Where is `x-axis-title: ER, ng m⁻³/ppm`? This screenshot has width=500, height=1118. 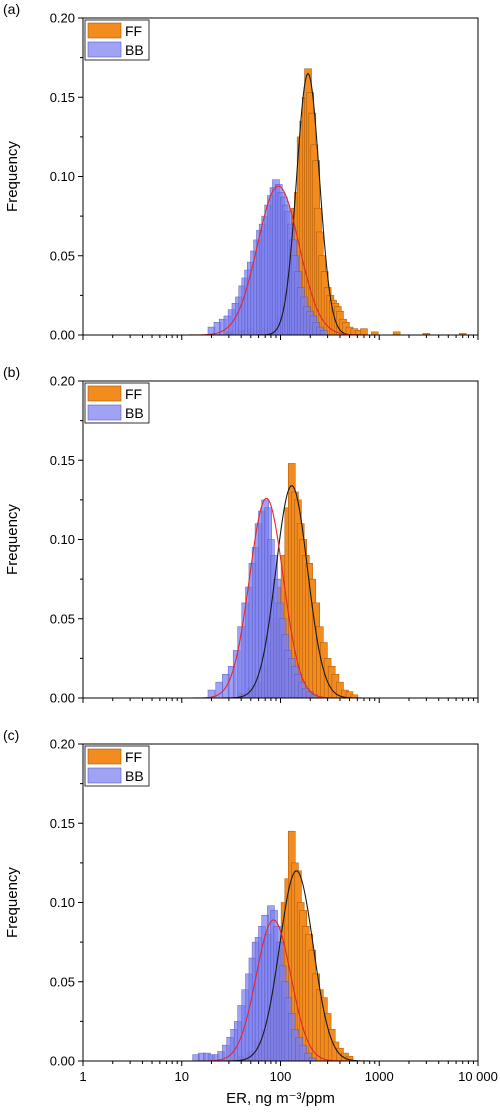 x-axis-title: ER, ng m⁻³/ppm is located at coordinates (280, 1098).